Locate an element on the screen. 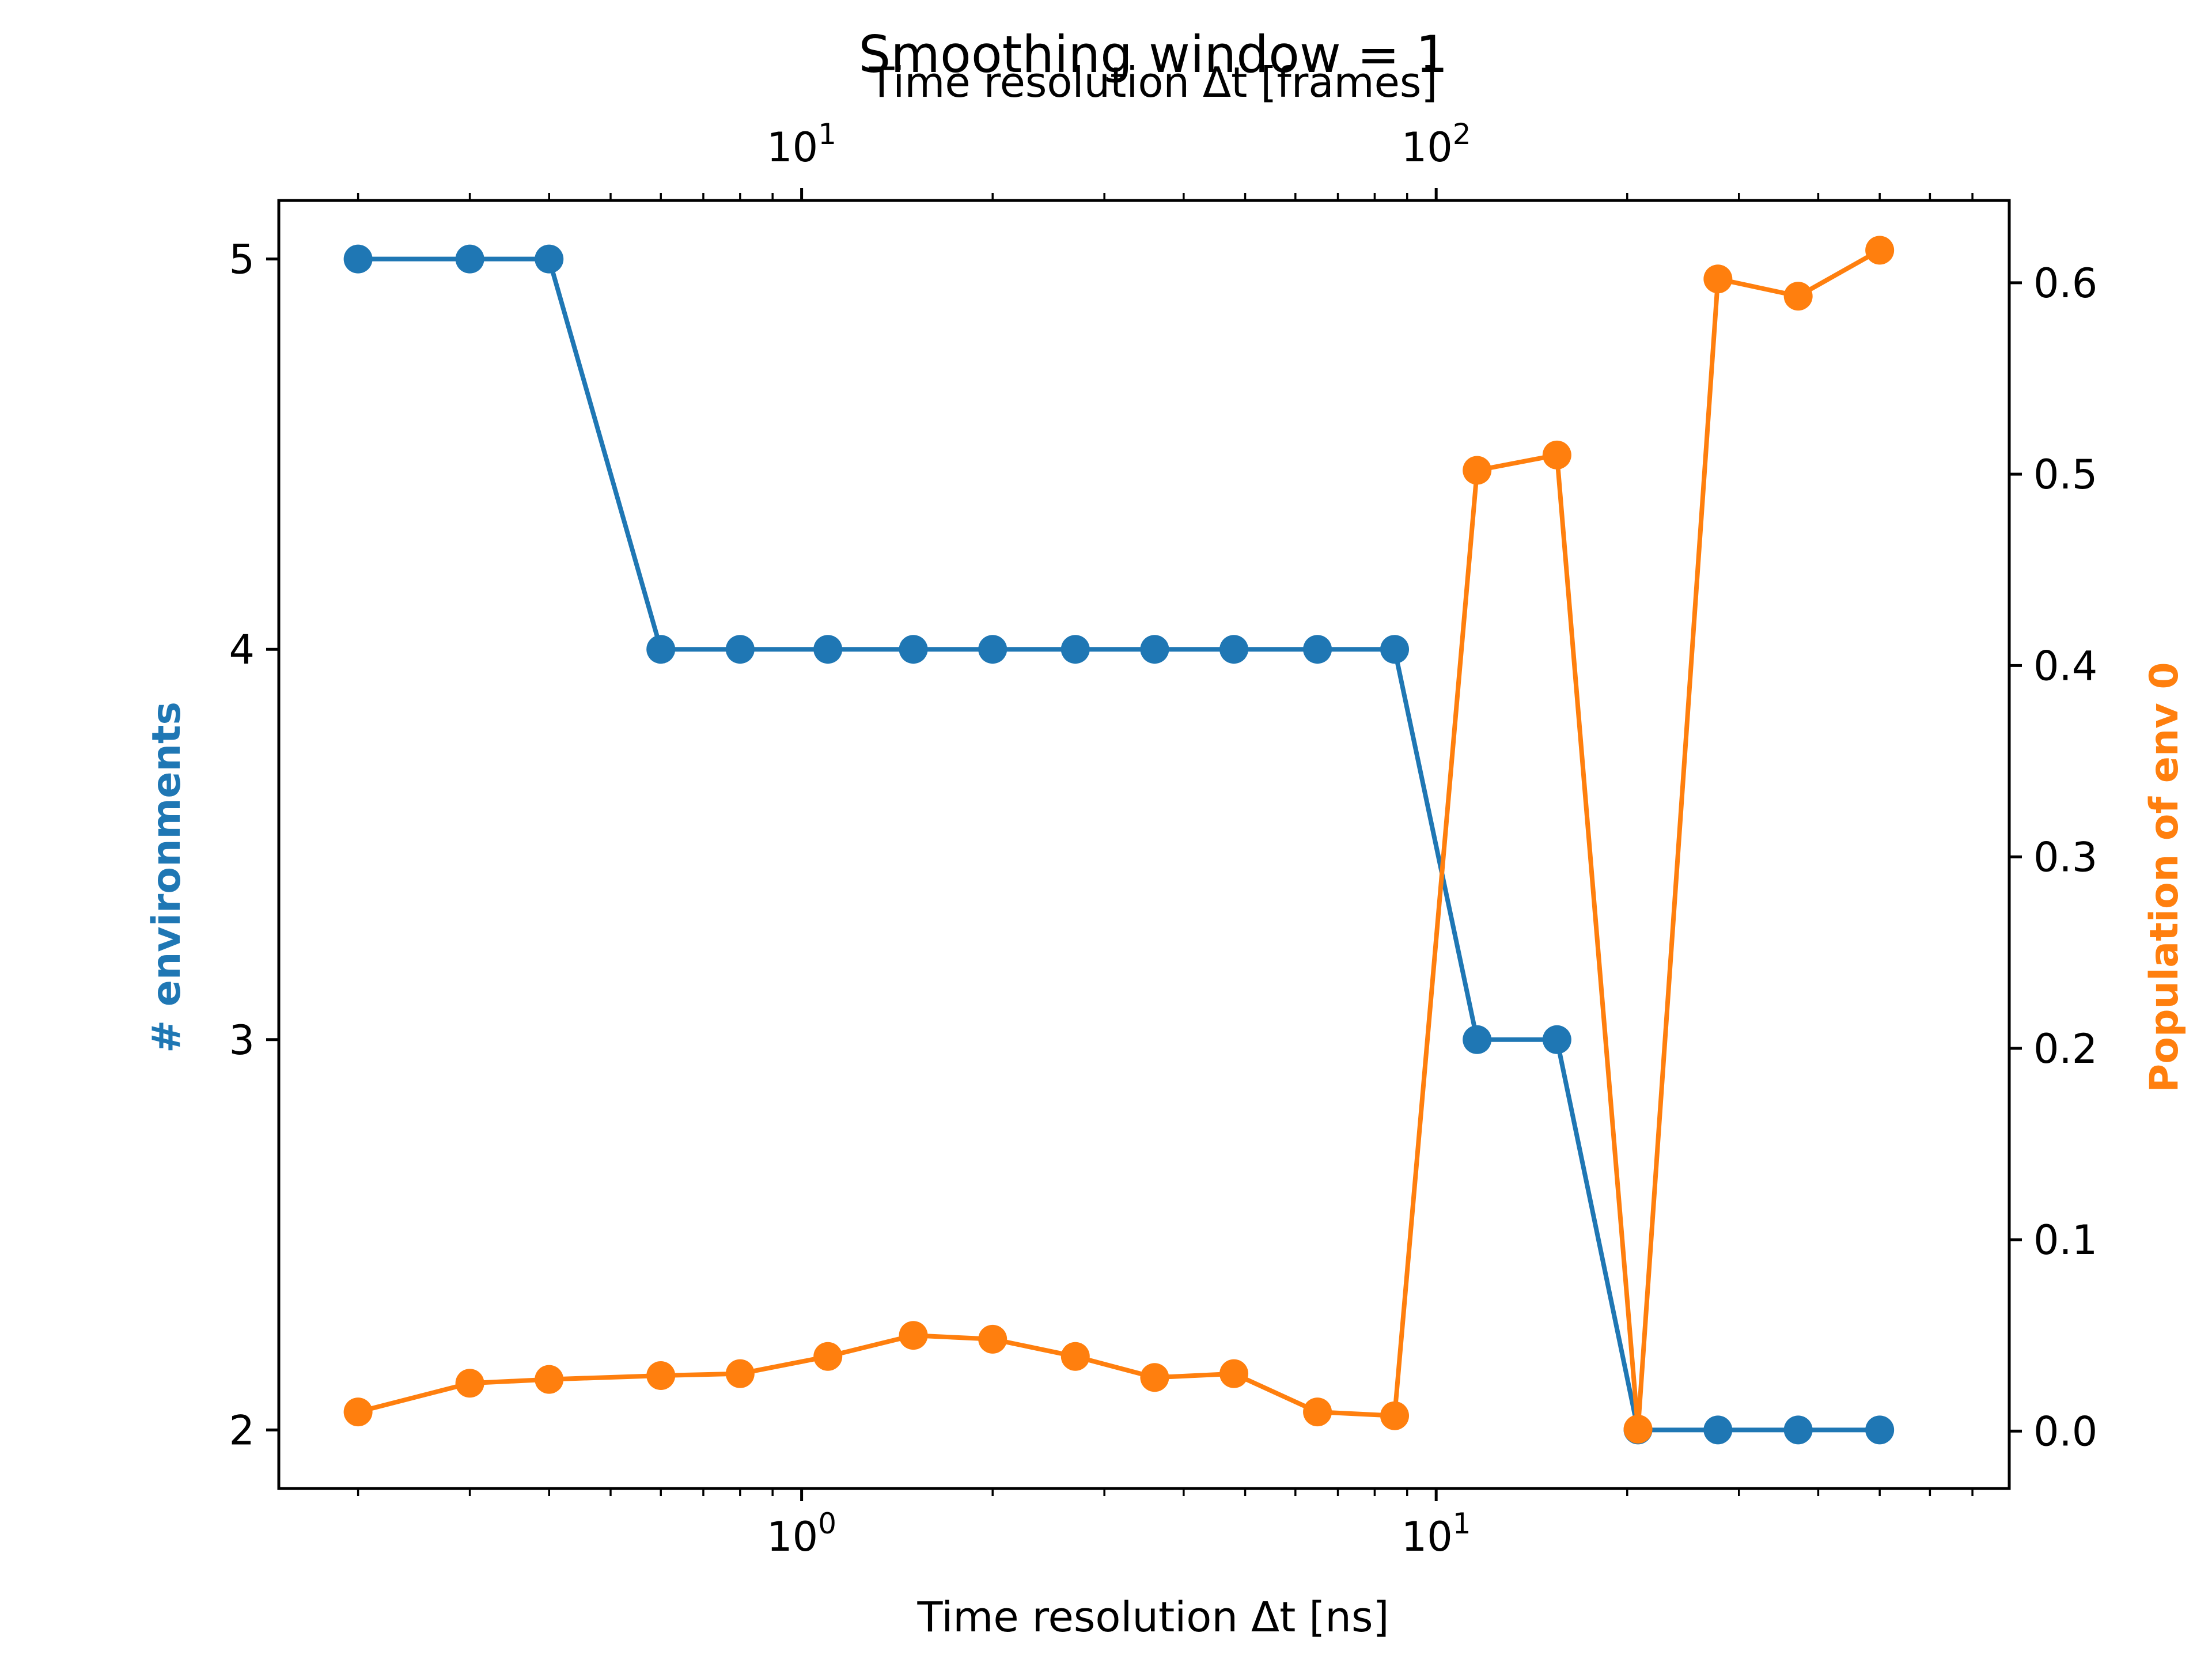 The width and height of the screenshot is (2212, 1659). right-tick-label: 0.4 is located at coordinates (2065, 666).